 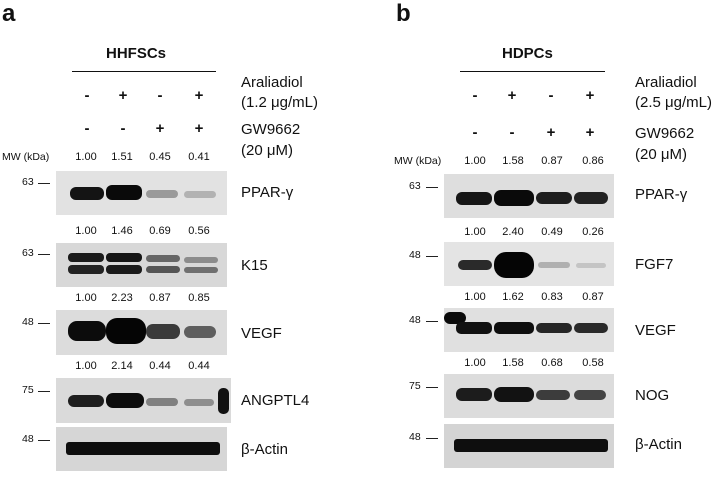 I want to click on quant-value: 0.83, so click(x=552, y=297).